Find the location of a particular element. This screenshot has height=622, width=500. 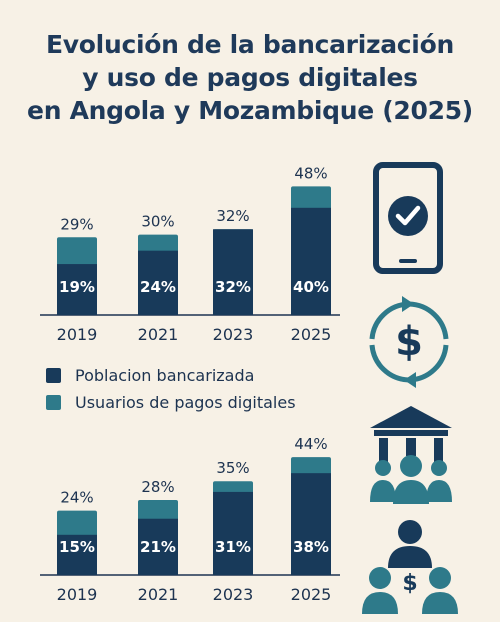

label-banked-2025: 38% is located at coordinates (311, 547).